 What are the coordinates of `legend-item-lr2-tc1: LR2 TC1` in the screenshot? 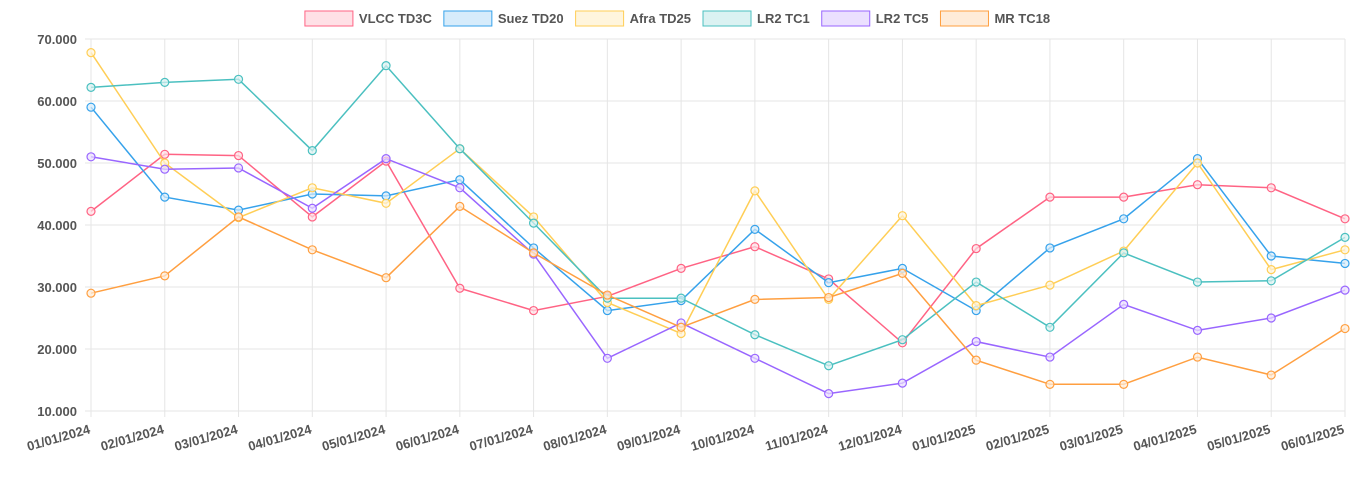 It's located at (756, 18).